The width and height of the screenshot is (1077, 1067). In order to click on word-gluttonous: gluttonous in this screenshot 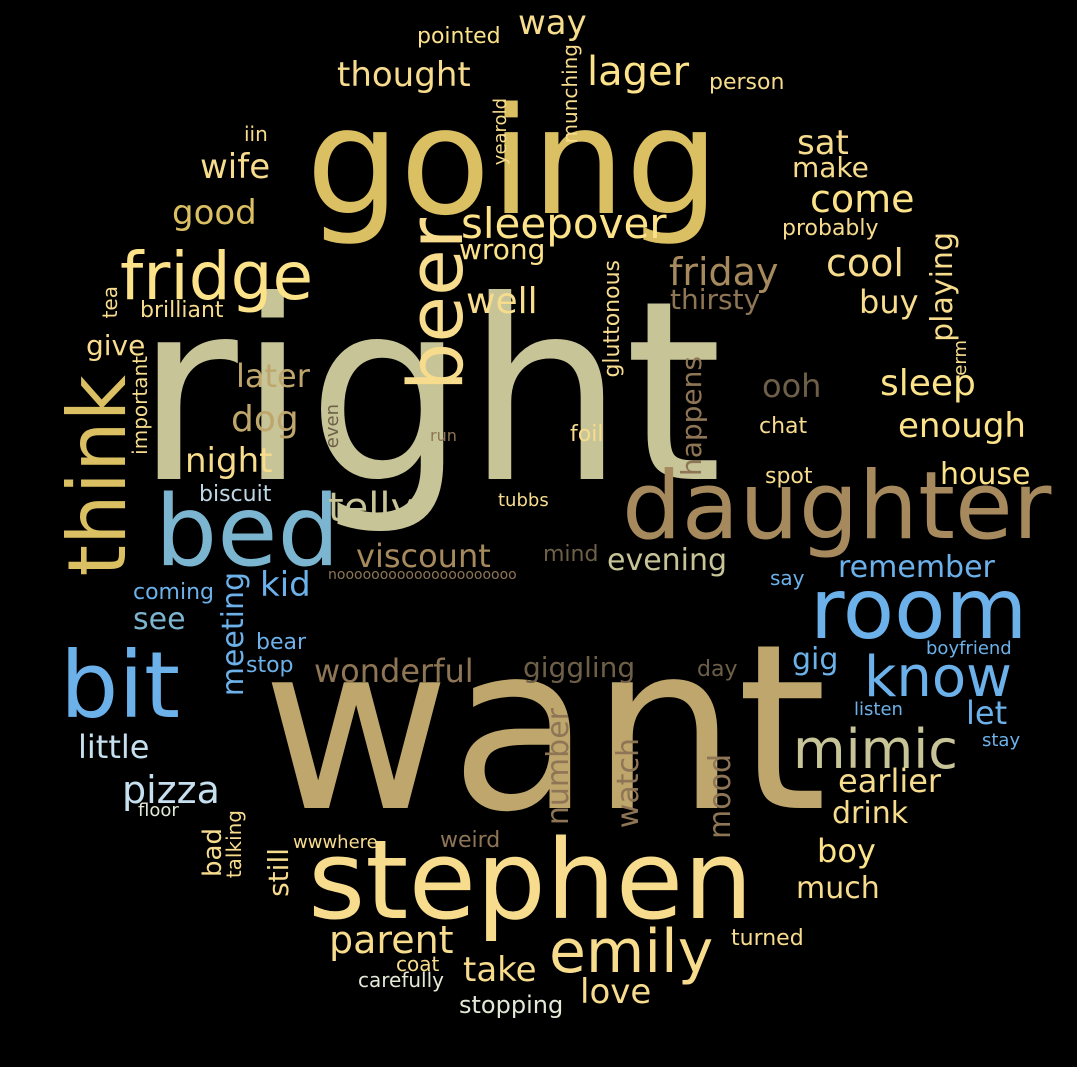, I will do `click(612, 319)`.